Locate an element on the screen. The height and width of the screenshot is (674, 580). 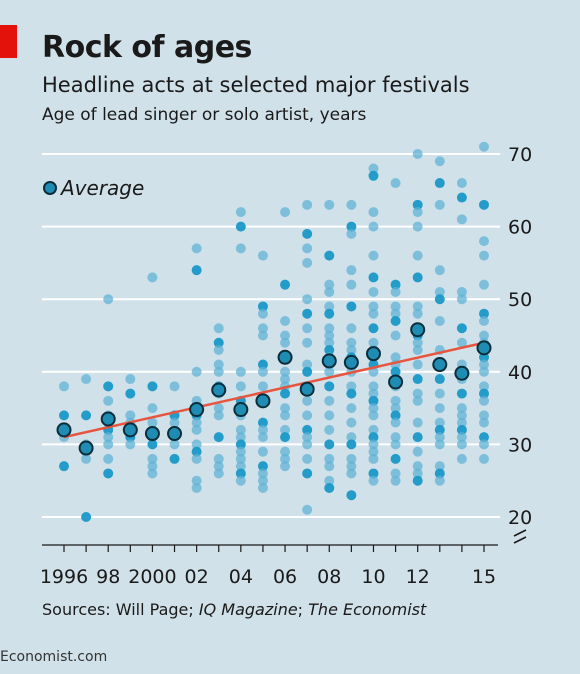
y-tick-label: 50 is located at coordinates (520, 300).